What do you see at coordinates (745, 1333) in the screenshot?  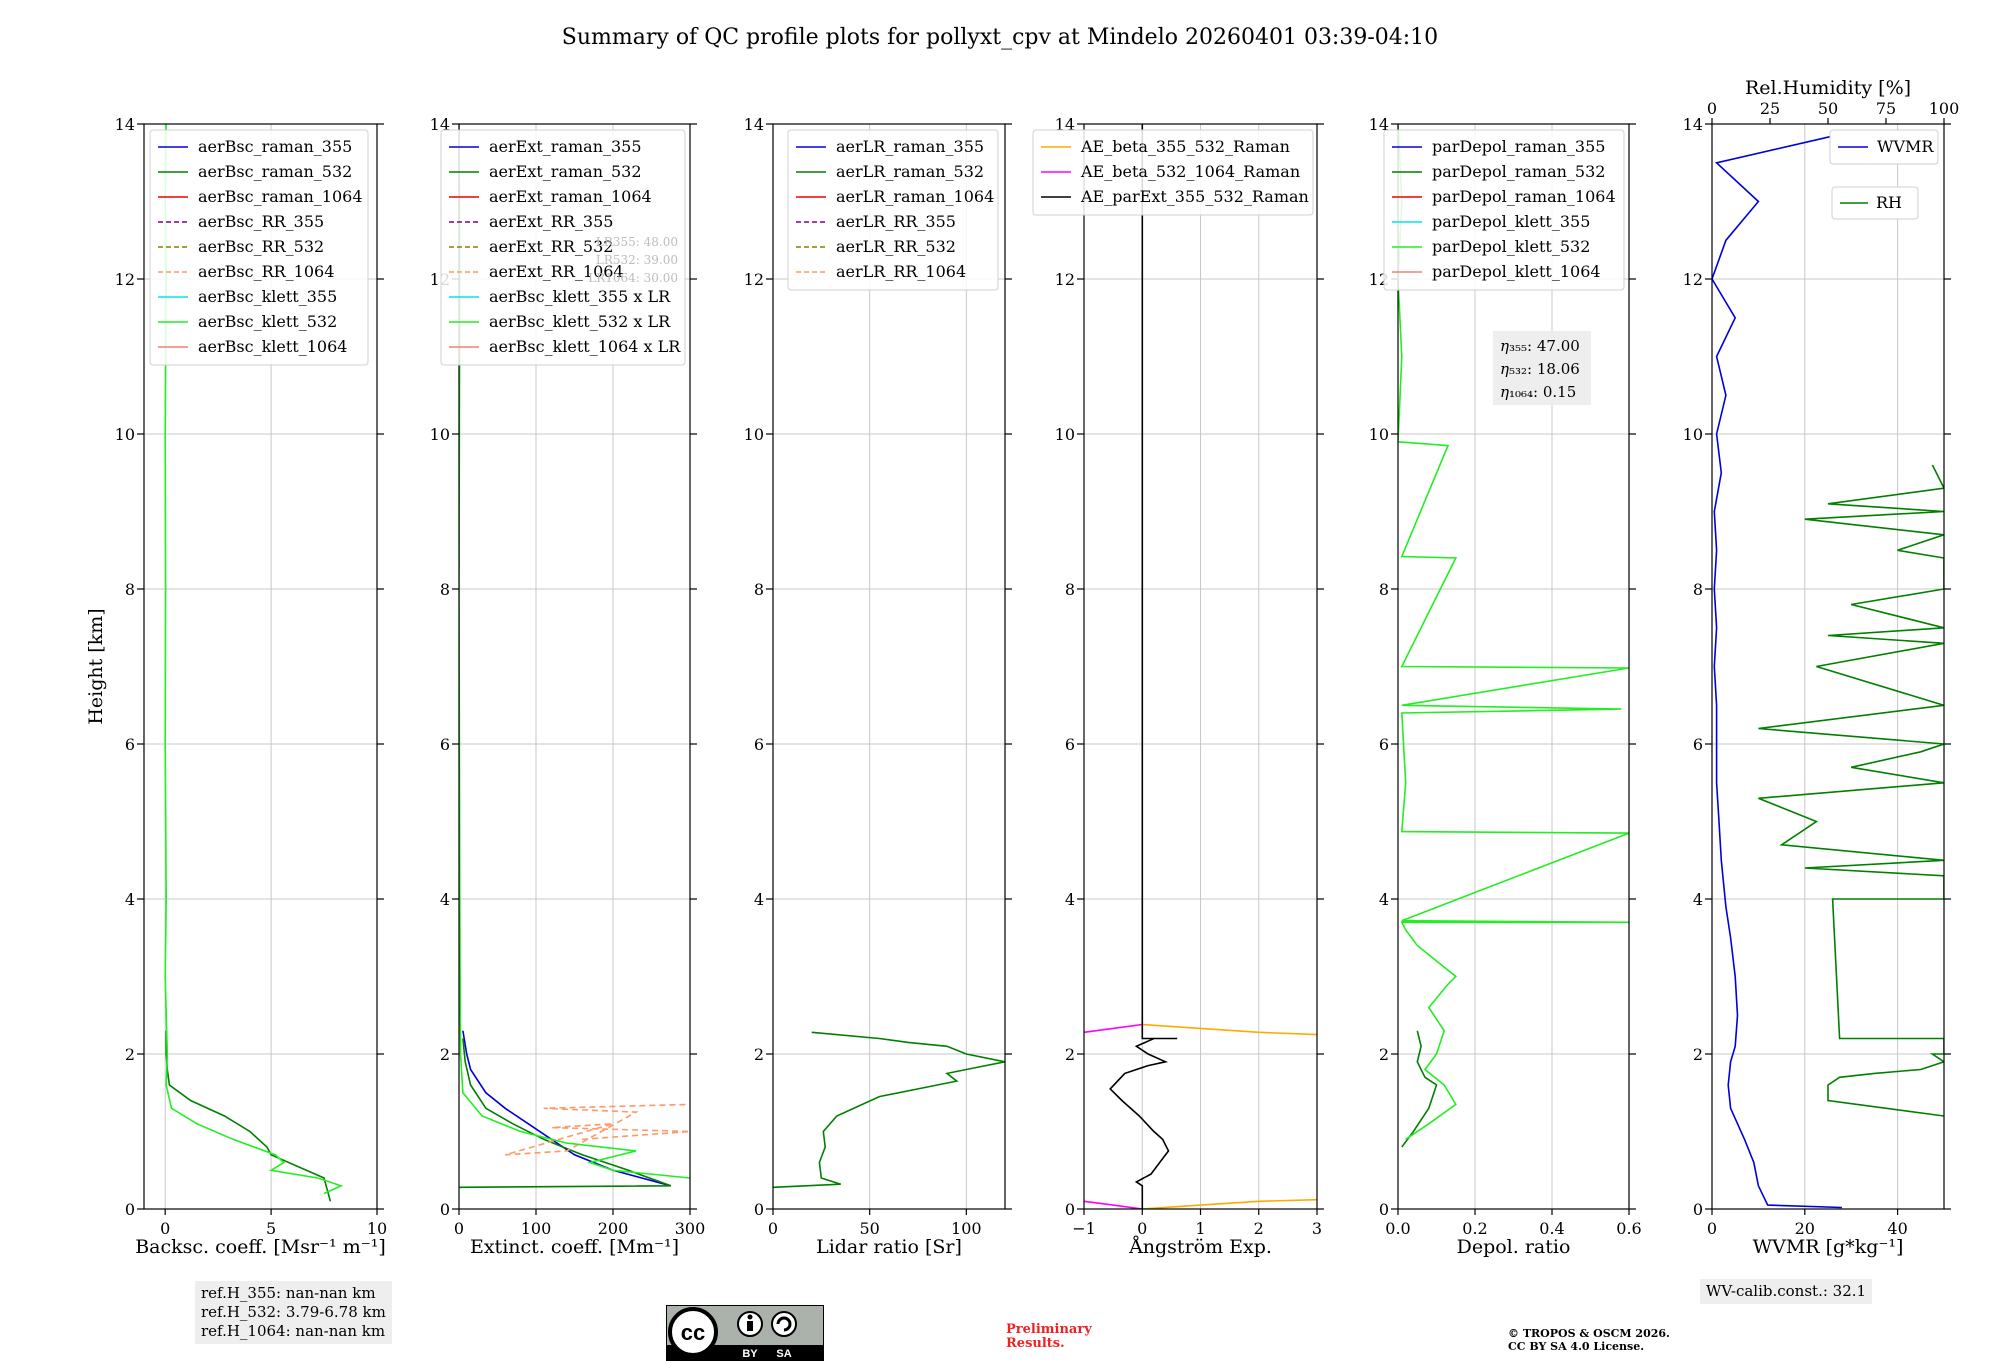 I see `cc-by-sa-logo: cc BY SA` at bounding box center [745, 1333].